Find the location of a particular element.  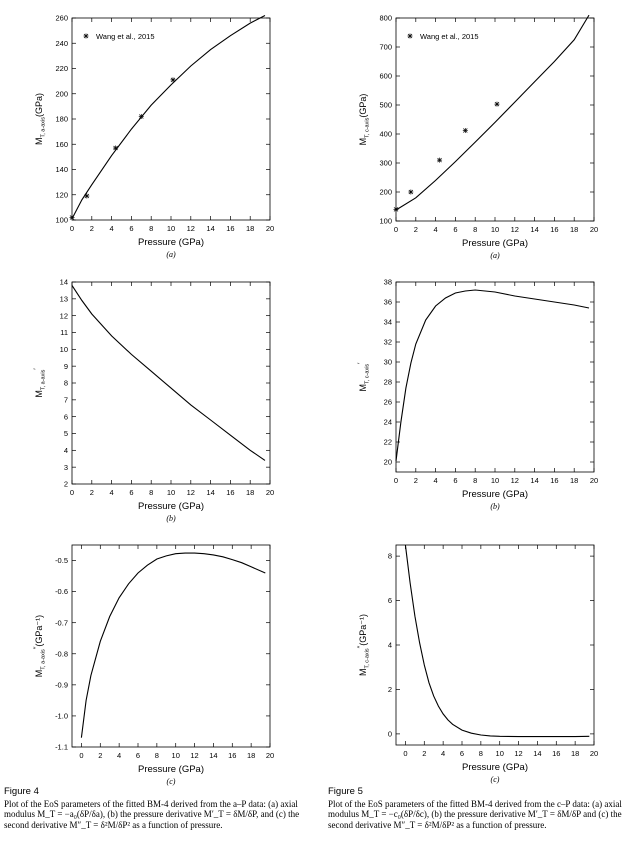

y-tick-label: 160 is located at coordinates (61, 144).